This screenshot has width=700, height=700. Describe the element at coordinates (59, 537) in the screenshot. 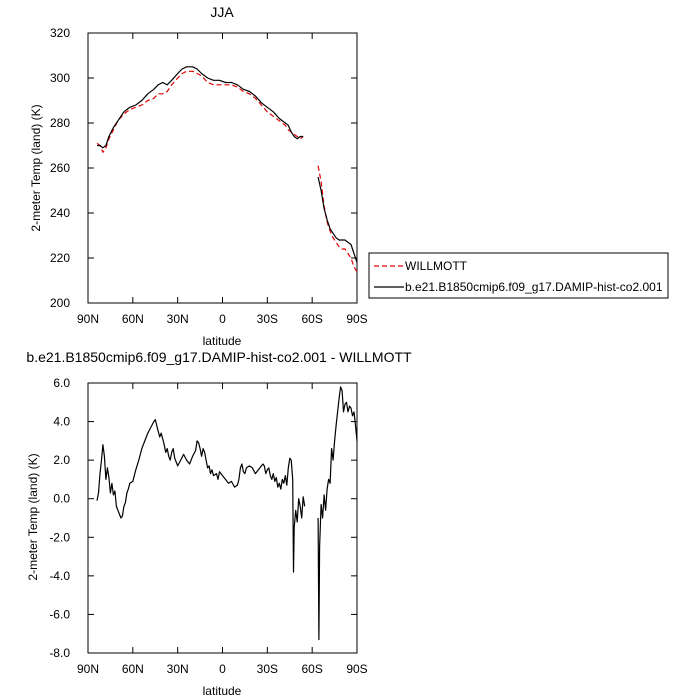

I see `y-tick-label: -2.0` at that location.